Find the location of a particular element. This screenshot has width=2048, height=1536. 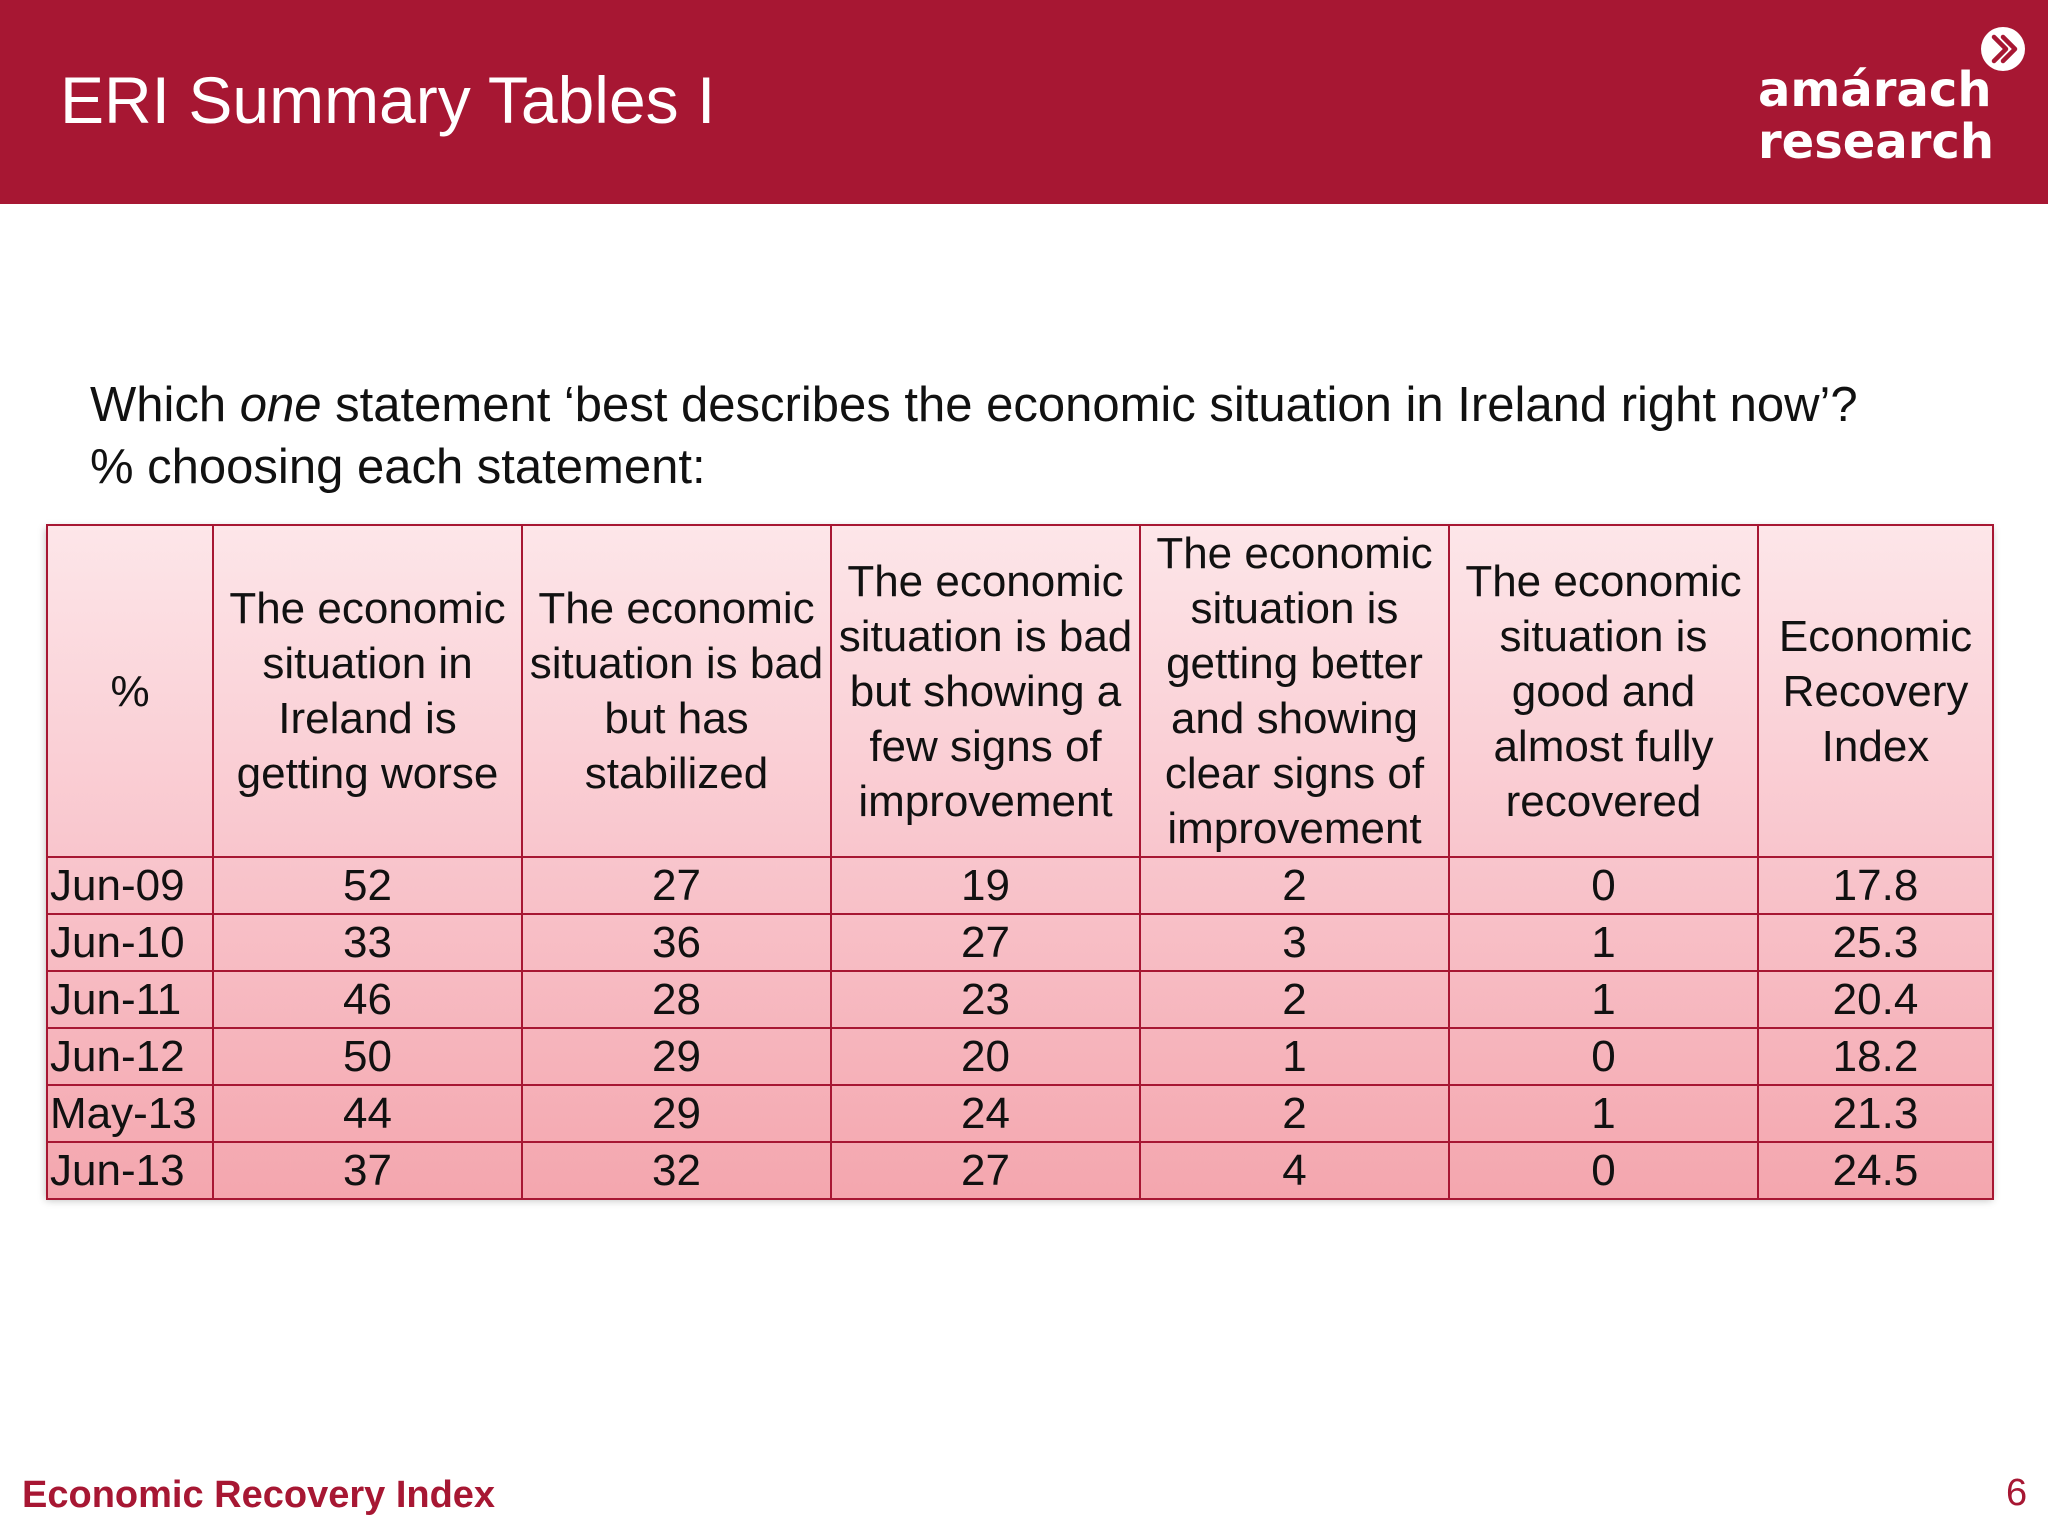

row-label: Jun-11 is located at coordinates (130, 999).